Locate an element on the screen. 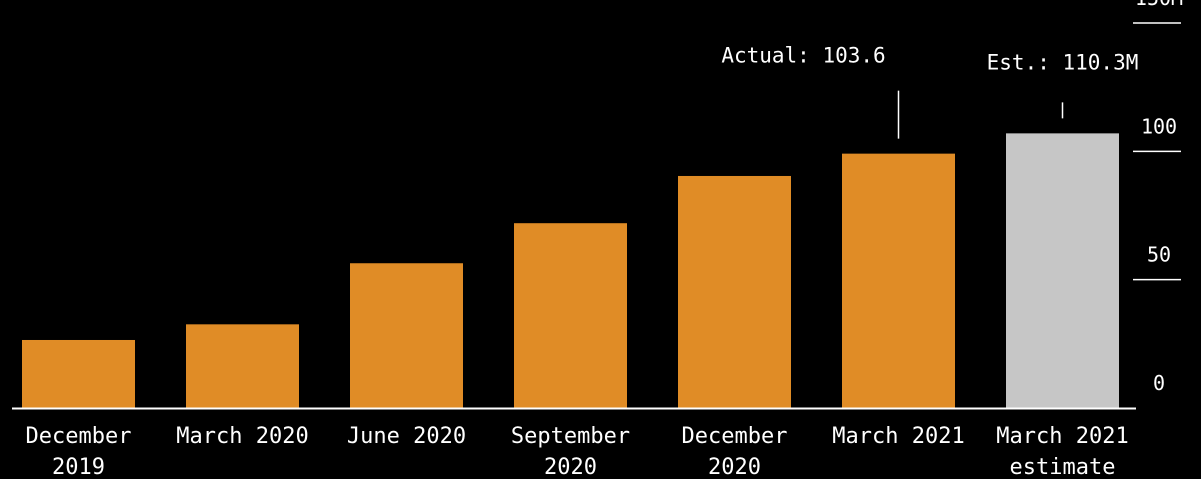 The image size is (1201, 479). y-tick-label: 150M is located at coordinates (1159, 5).